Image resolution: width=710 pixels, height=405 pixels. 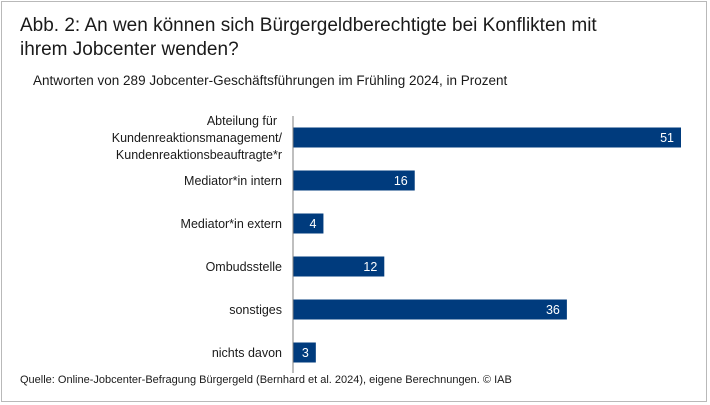 I want to click on category-label-3: Ombudsstelle, so click(x=244, y=267).